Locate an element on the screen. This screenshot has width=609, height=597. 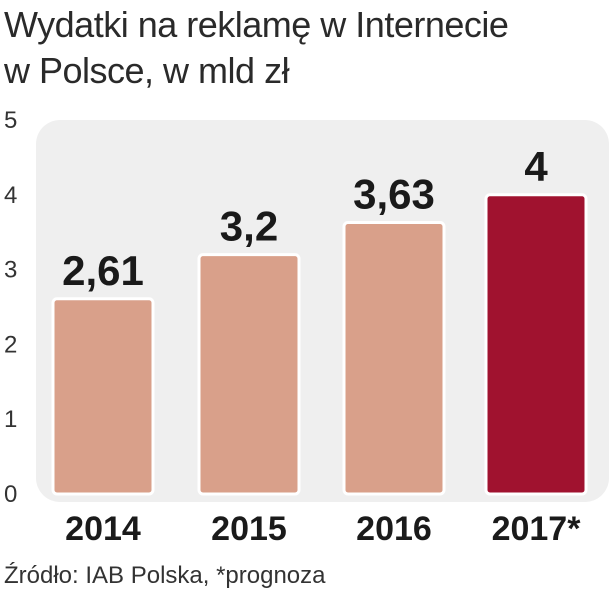
chart-title-line-2: w Polsce, w mld zł is located at coordinates (147, 70).